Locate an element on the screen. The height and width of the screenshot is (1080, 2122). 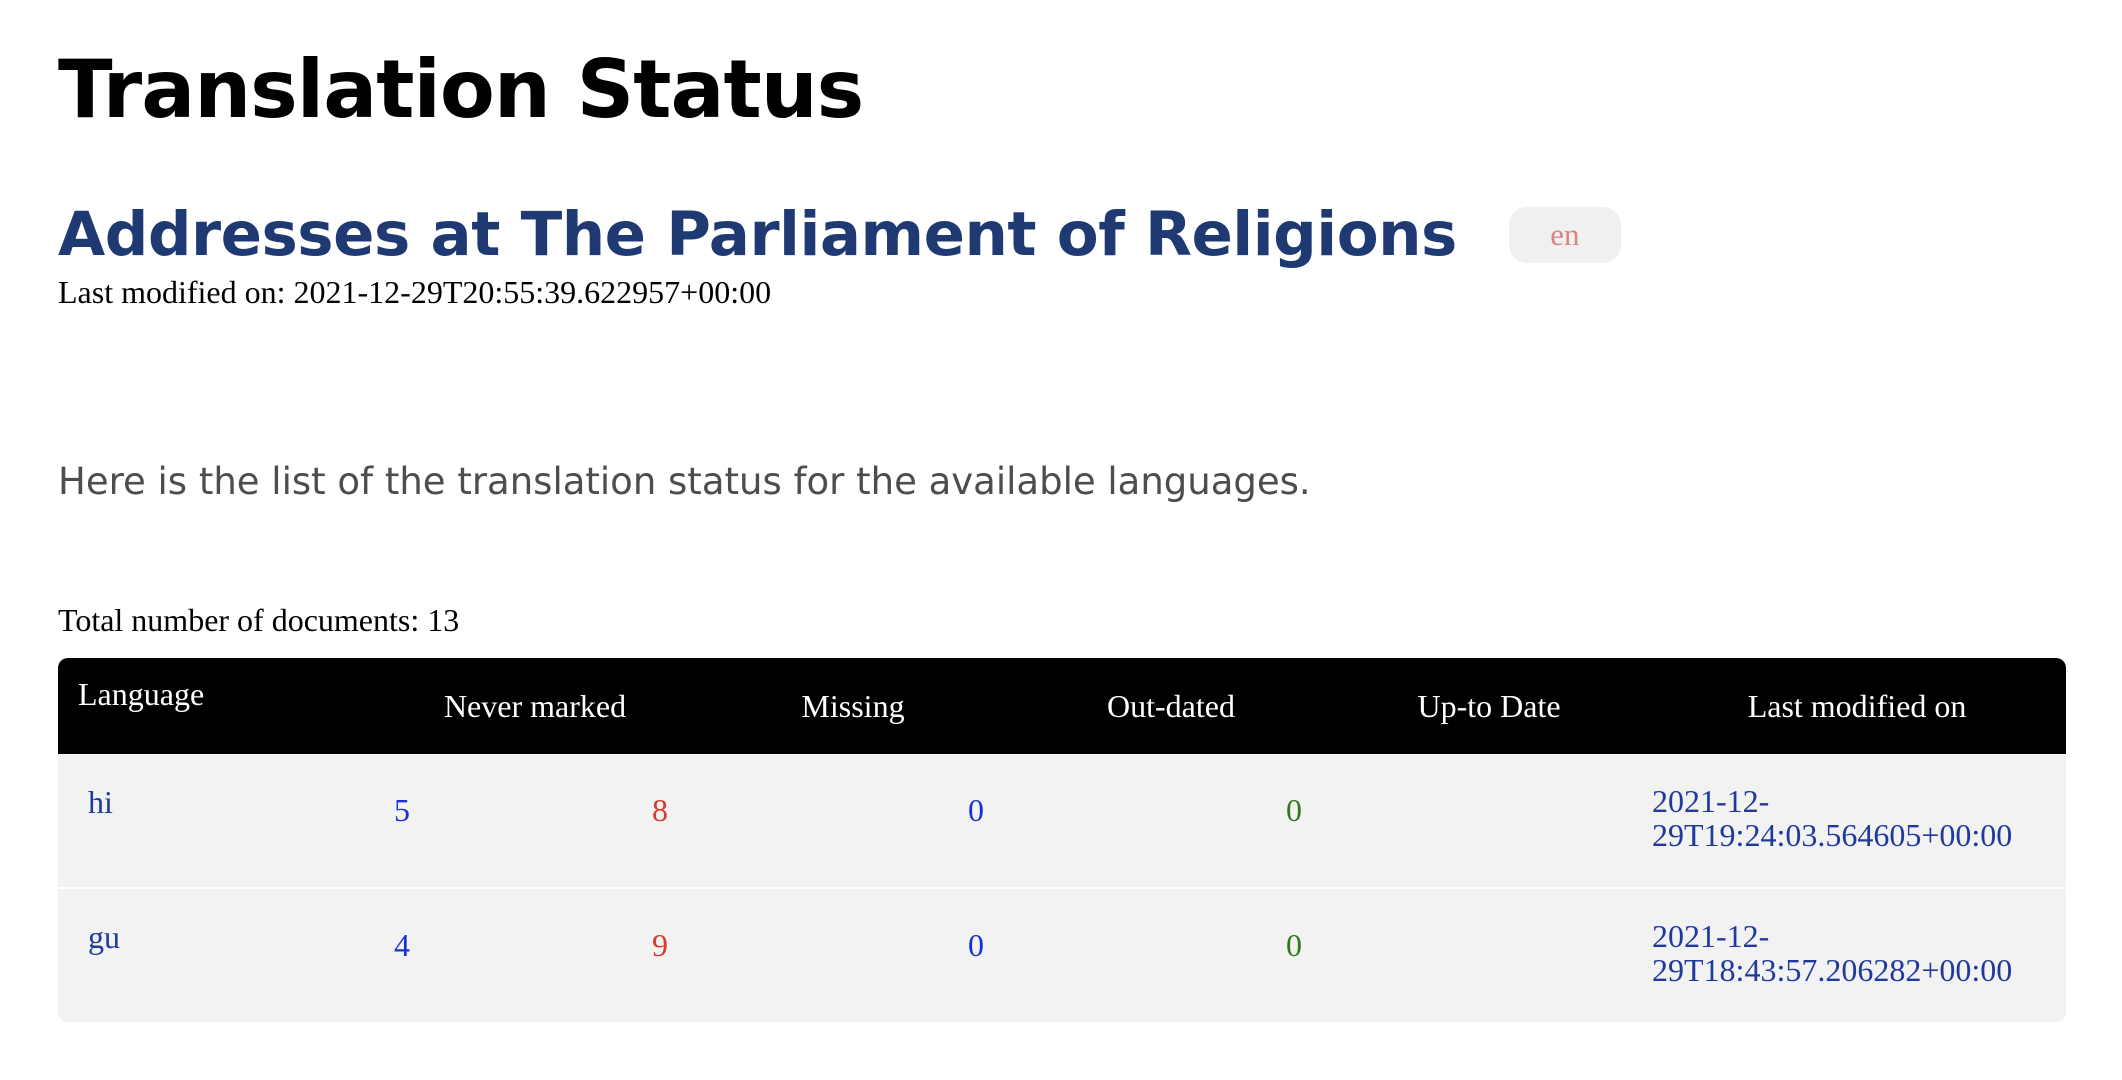
missing-count: 8 is located at coordinates (660, 810).